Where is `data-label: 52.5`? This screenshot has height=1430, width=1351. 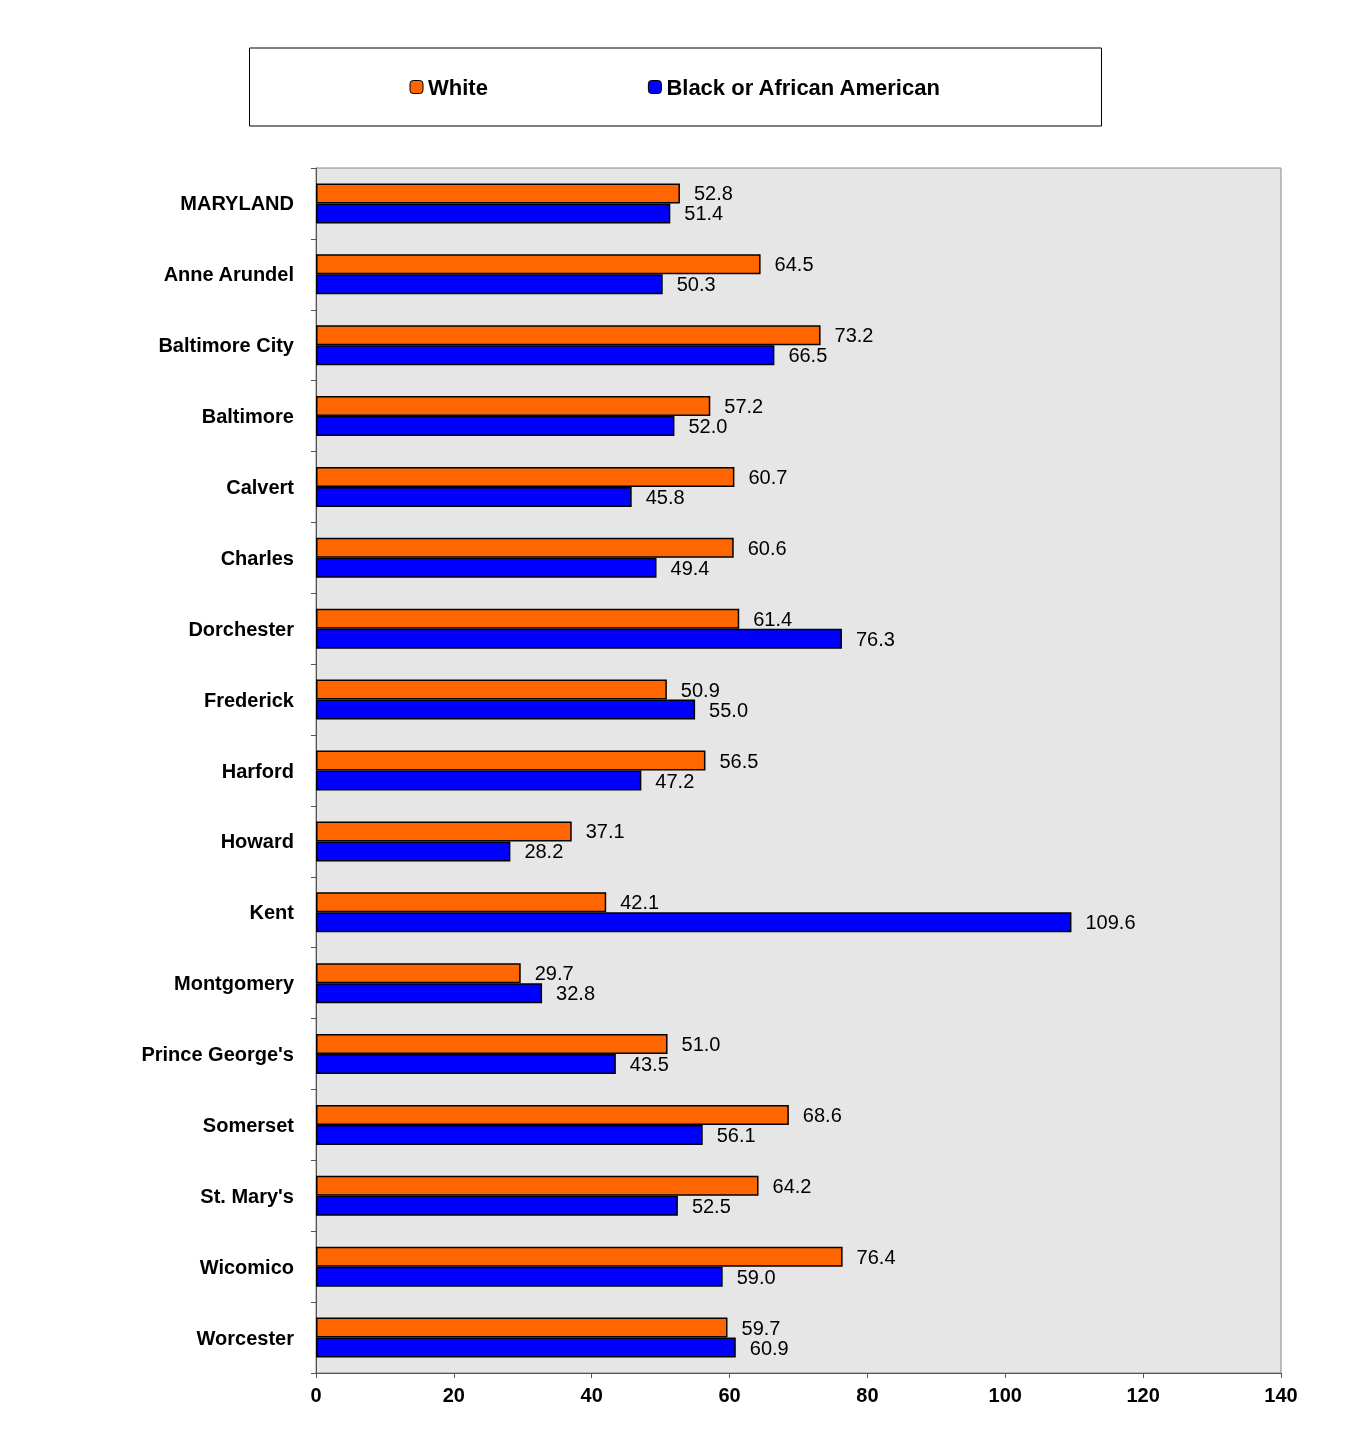 data-label: 52.5 is located at coordinates (711, 1205).